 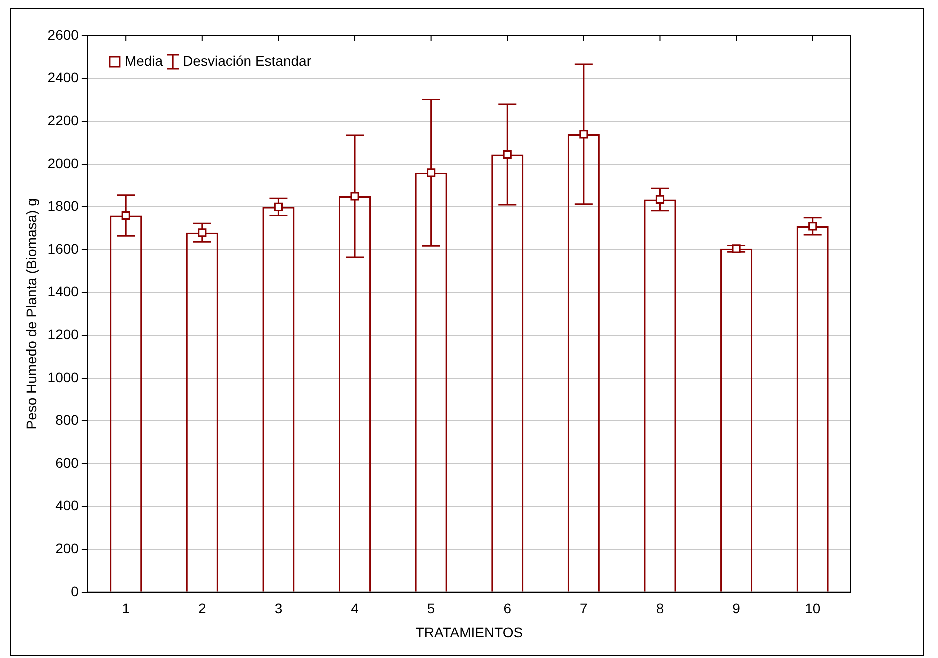 I want to click on y-tick-label: 1000, so click(x=64, y=377).